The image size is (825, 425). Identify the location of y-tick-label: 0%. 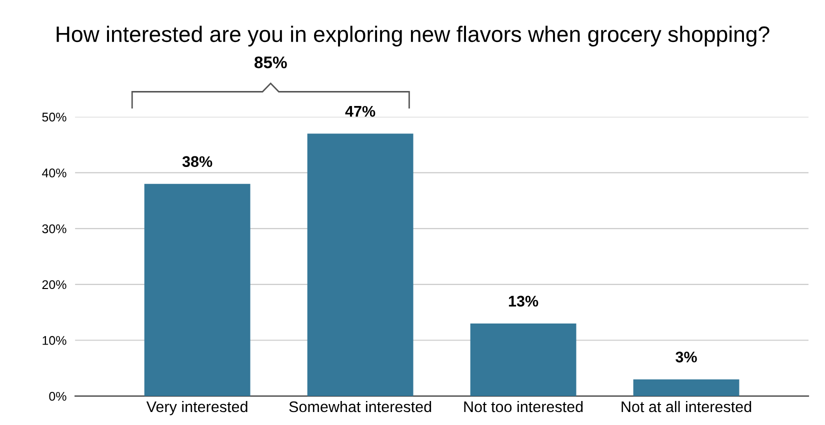
(57, 396).